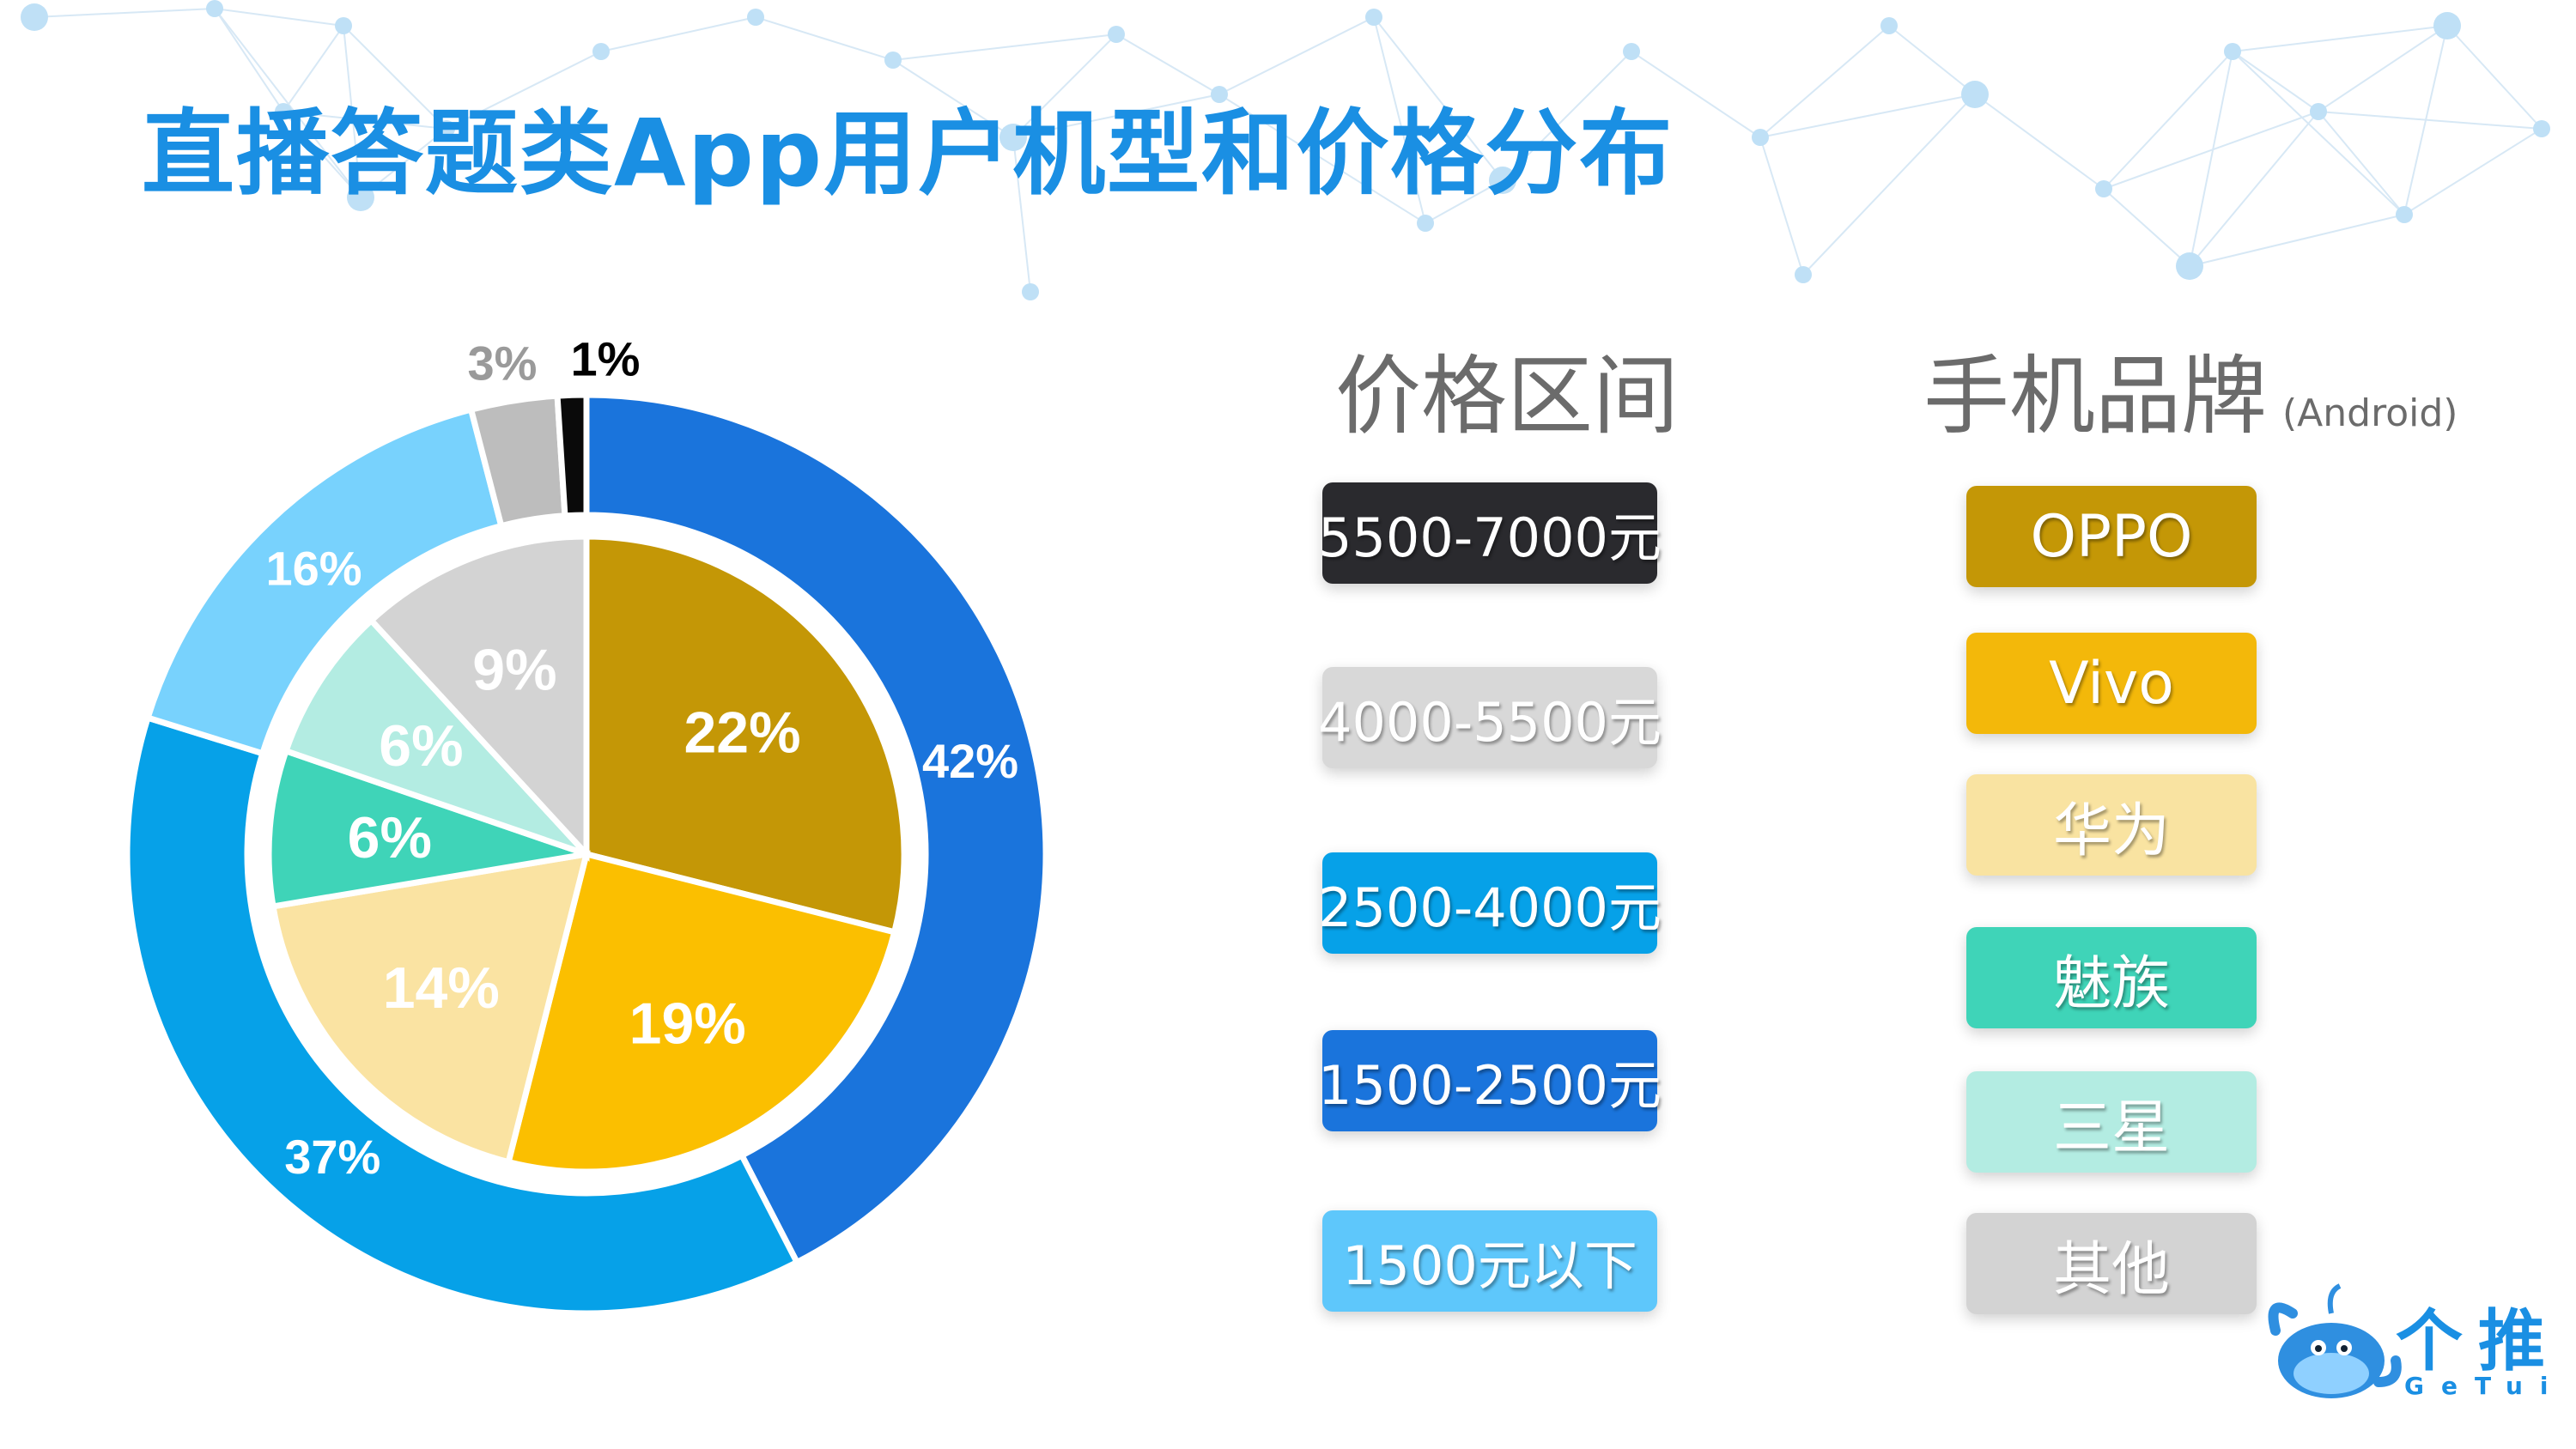  I want to click on inner-value-label-4: 6%, so click(421, 746).